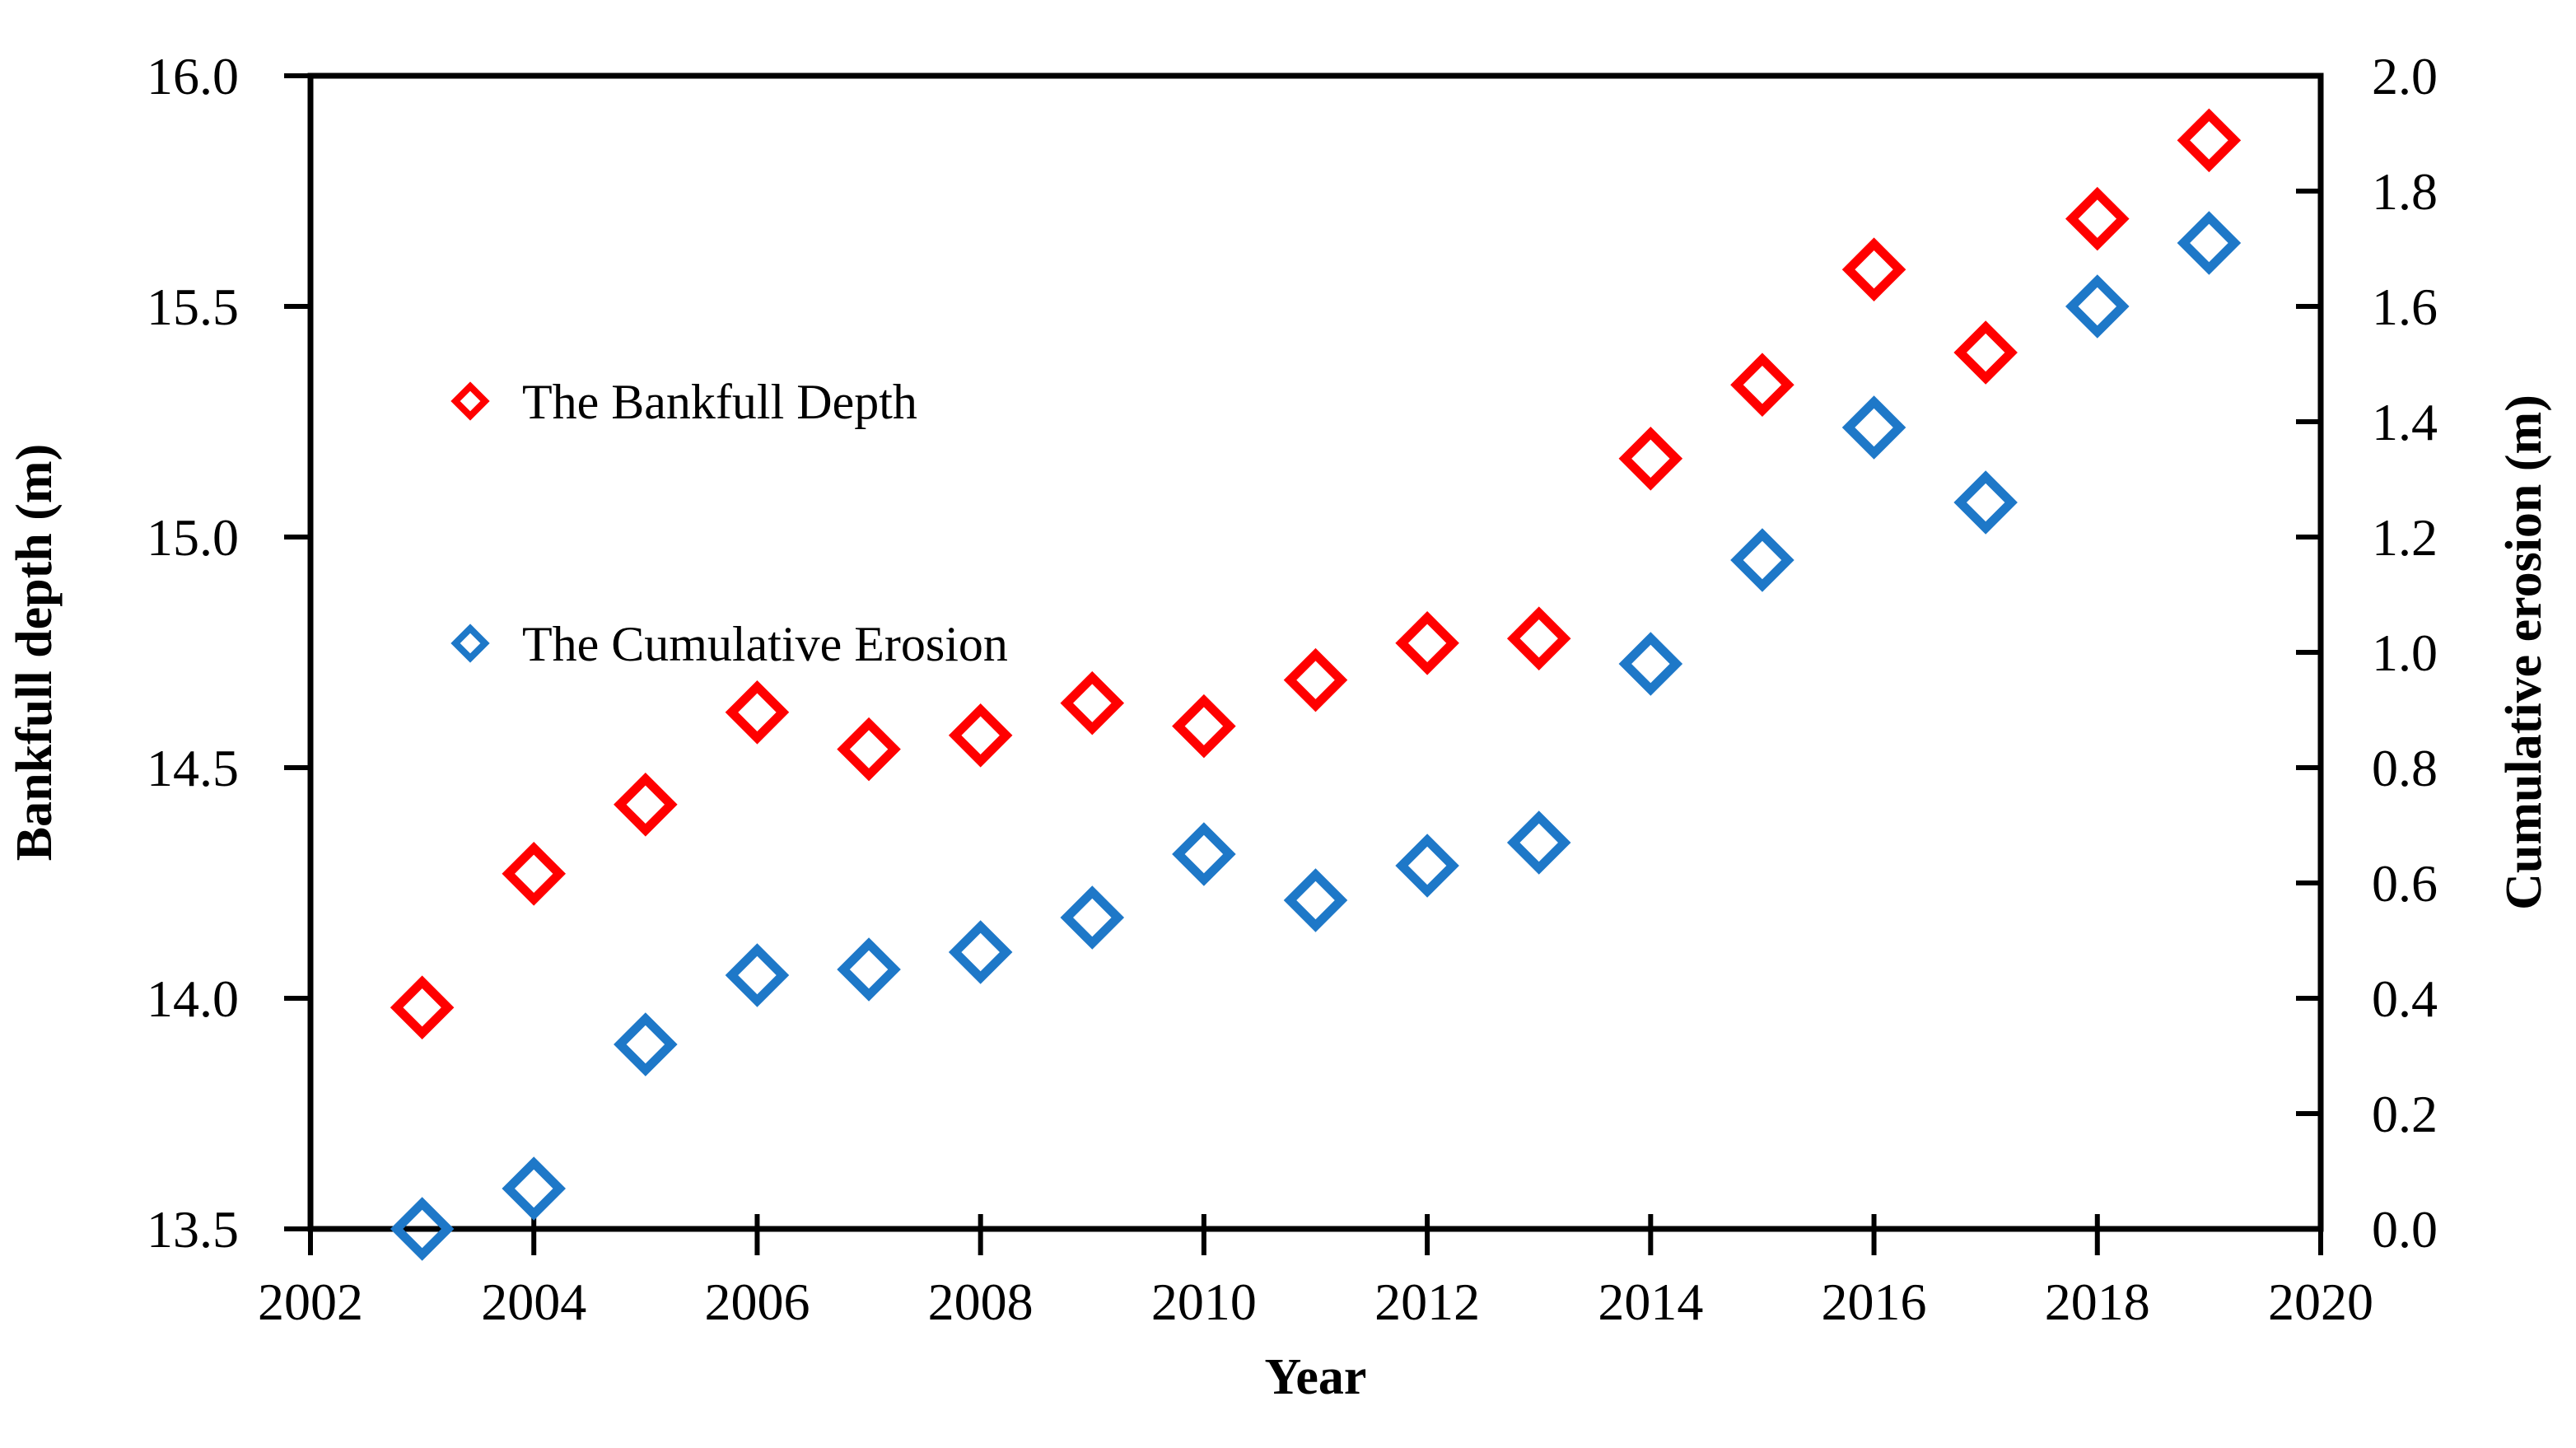  I want to click on x-axis, so click(1315, 1234).